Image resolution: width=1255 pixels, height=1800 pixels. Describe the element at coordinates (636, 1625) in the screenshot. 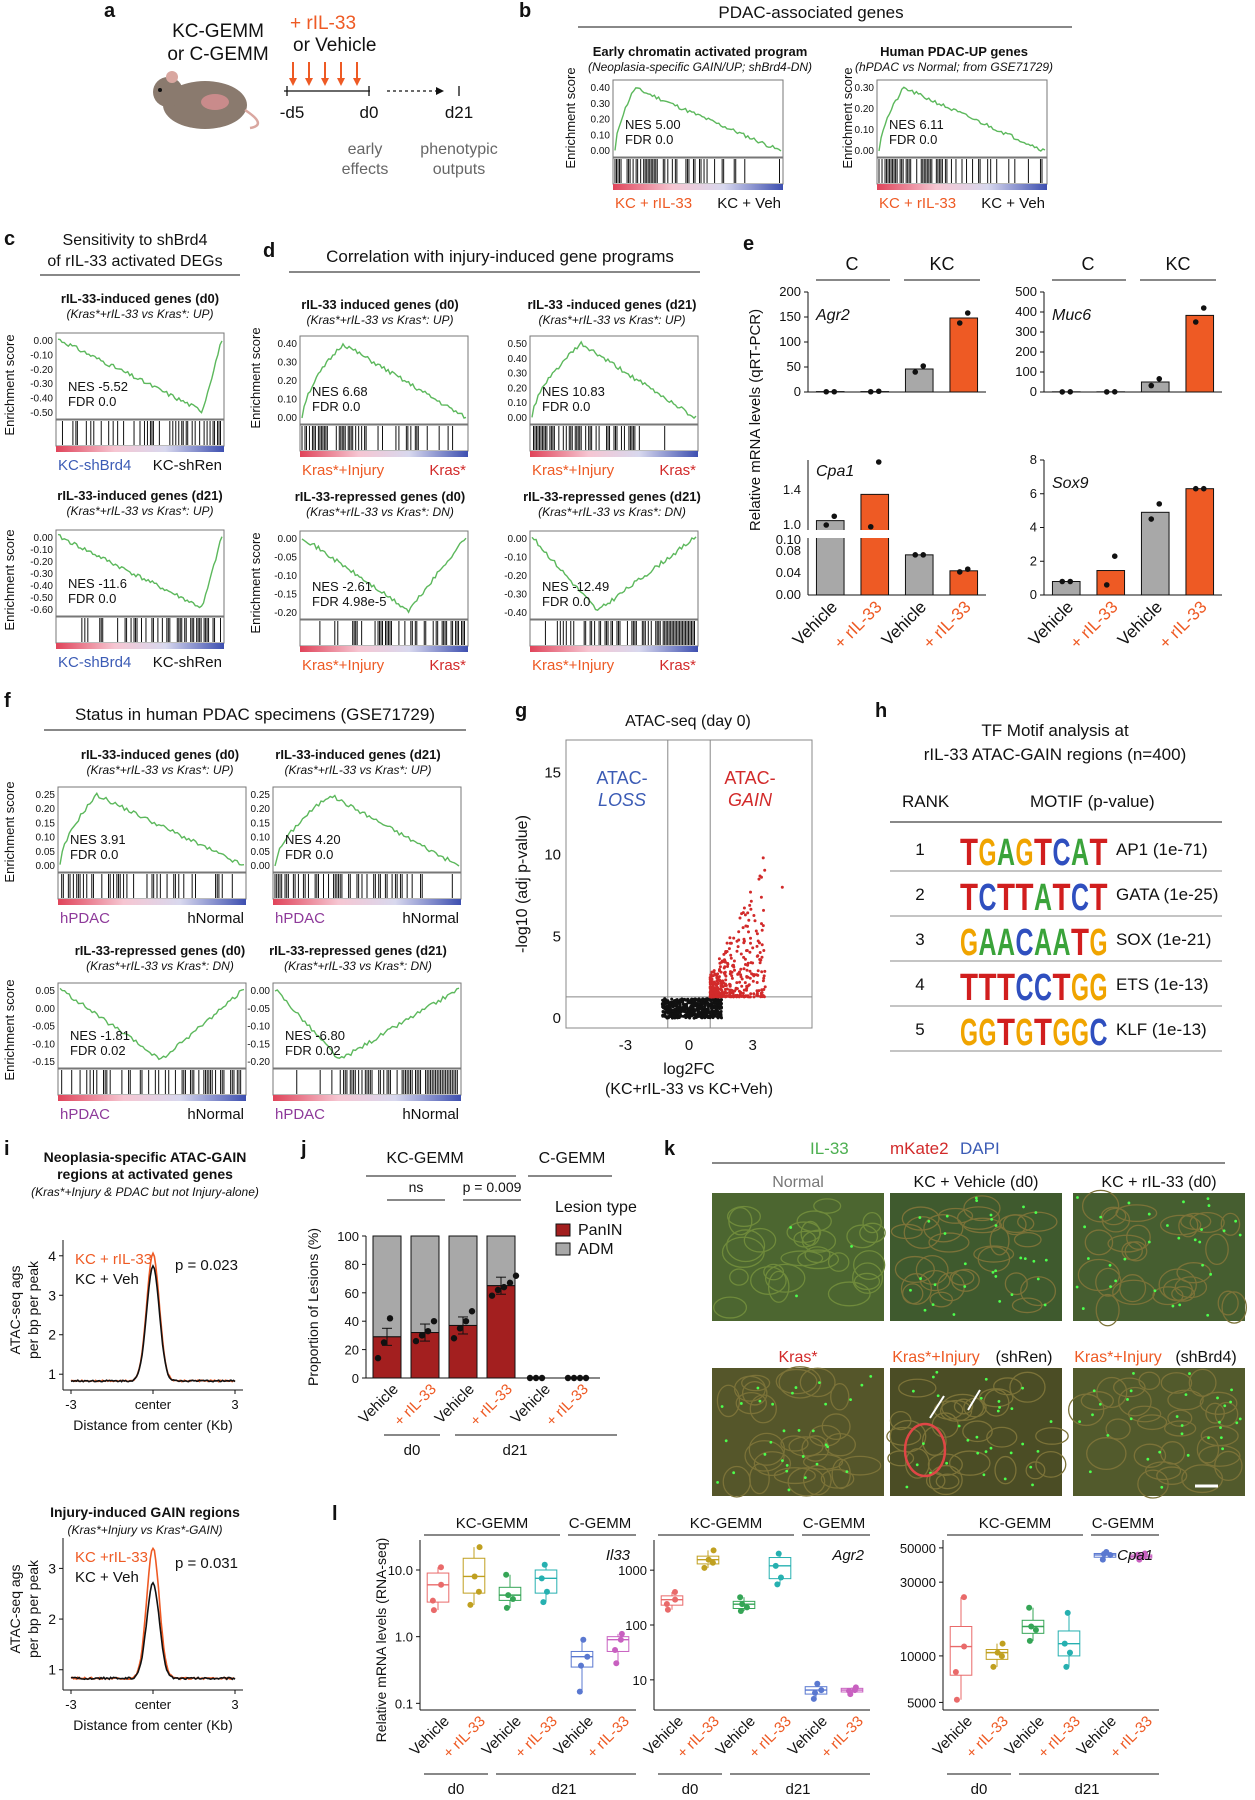

I see `y-tick-label: 100` at that location.